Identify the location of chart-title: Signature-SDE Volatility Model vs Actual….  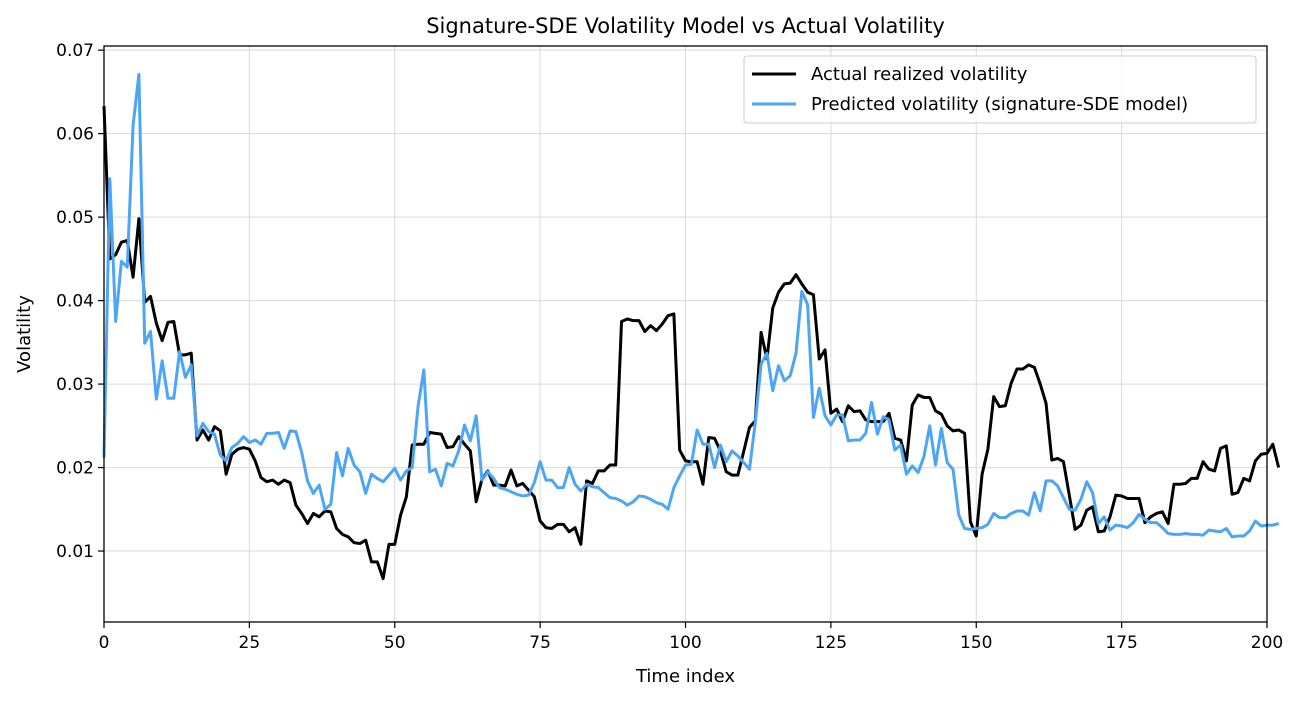
(685, 26).